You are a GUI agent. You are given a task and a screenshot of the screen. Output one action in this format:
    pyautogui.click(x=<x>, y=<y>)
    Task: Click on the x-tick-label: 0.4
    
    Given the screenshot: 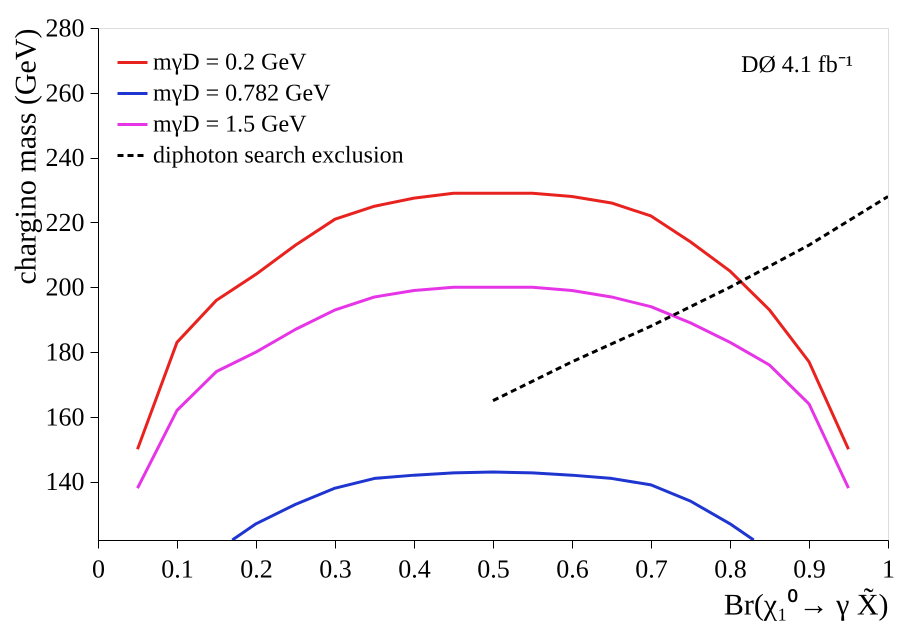 What is the action you would take?
    pyautogui.click(x=414, y=569)
    